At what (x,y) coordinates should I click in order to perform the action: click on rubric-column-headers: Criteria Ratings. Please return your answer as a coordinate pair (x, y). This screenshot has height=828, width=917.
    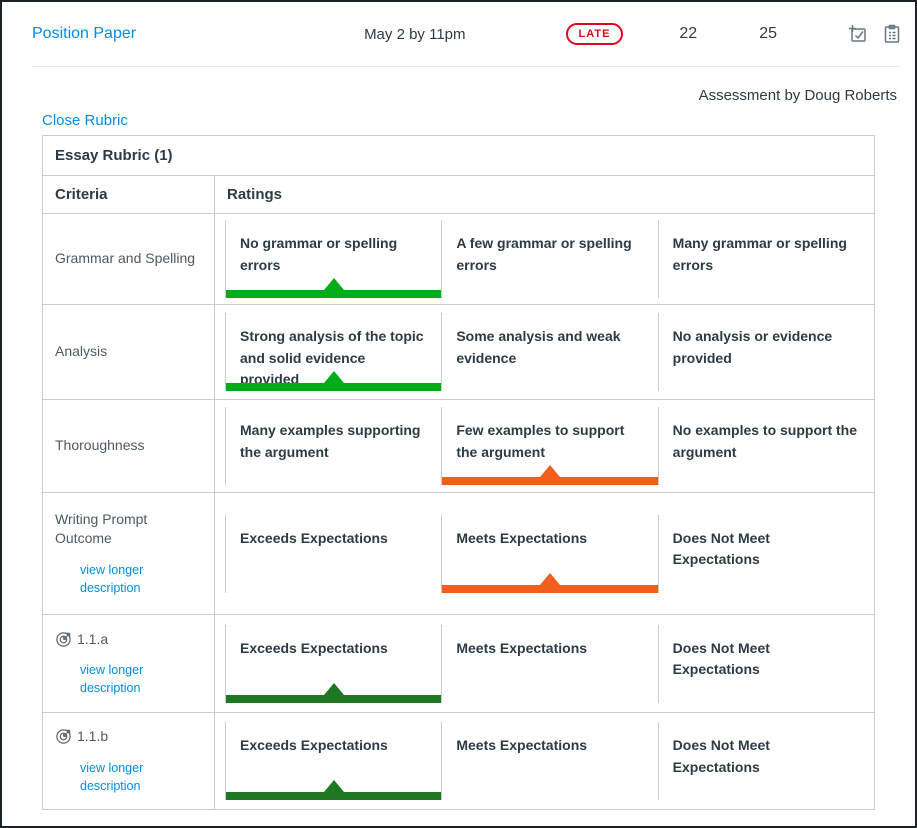
    Looking at the image, I should click on (458, 195).